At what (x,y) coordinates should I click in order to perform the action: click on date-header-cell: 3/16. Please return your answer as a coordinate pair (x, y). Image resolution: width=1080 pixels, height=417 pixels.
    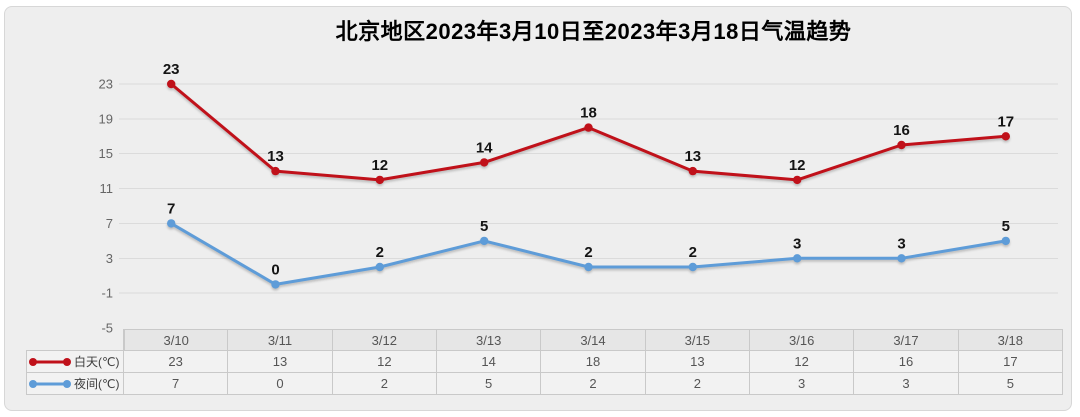
    Looking at the image, I should click on (802, 340).